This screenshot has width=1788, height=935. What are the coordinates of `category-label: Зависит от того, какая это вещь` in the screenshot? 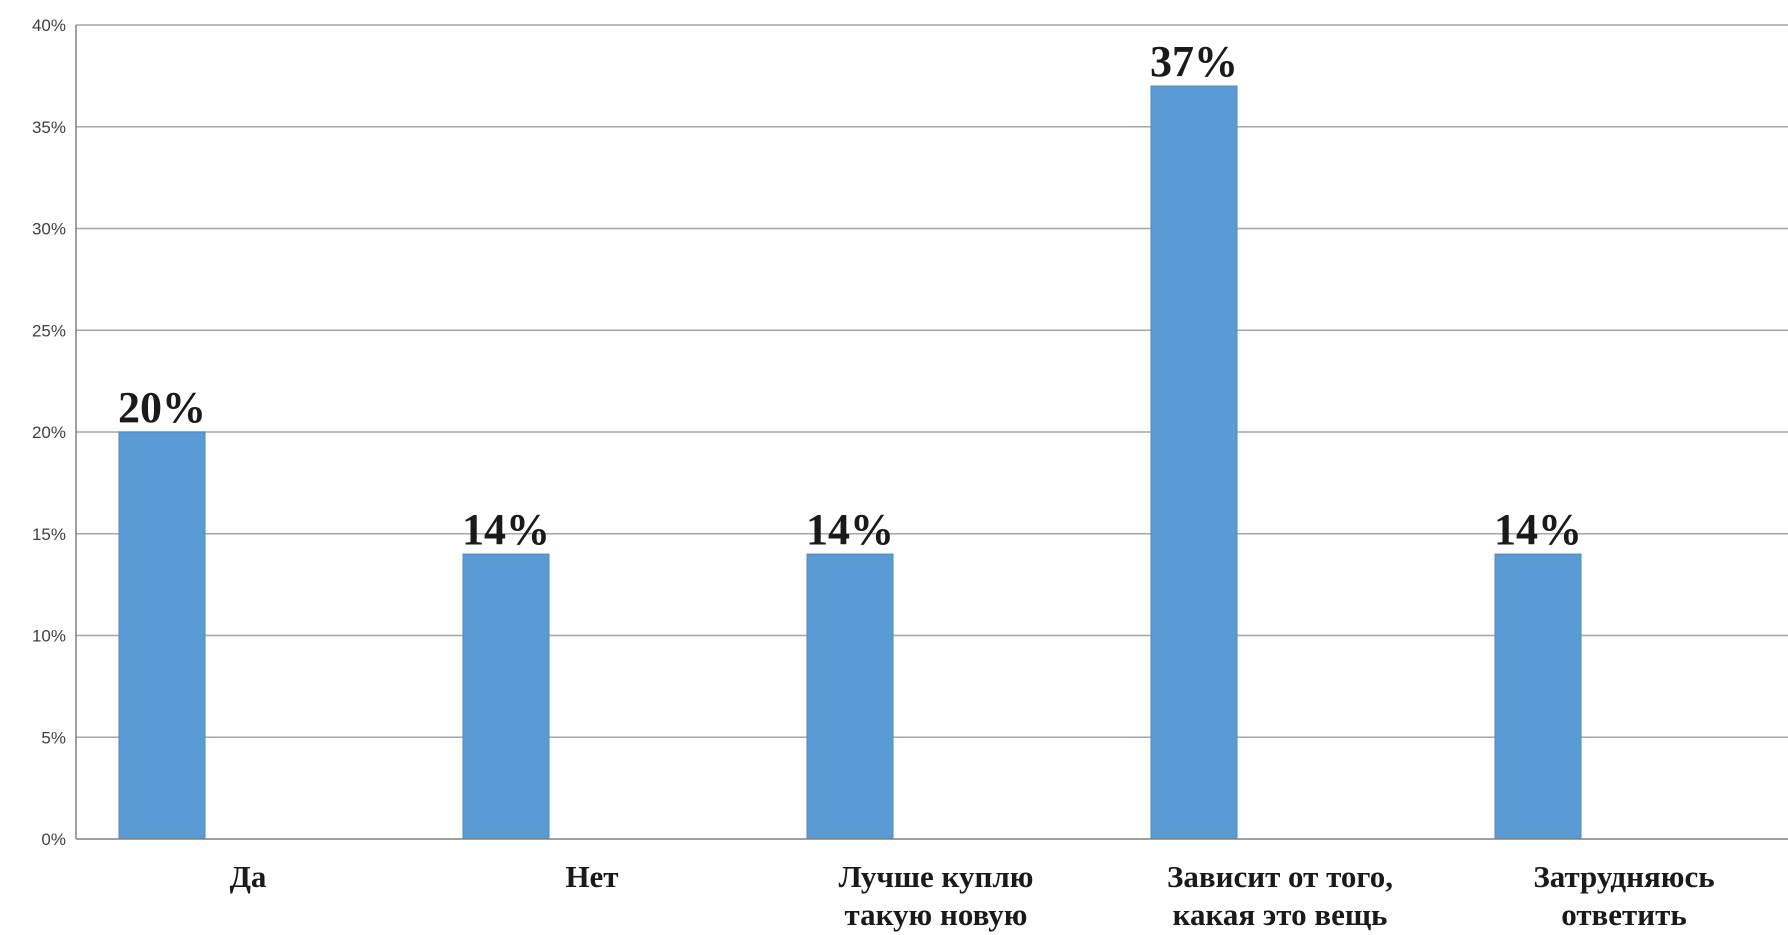 It's located at (1280, 895).